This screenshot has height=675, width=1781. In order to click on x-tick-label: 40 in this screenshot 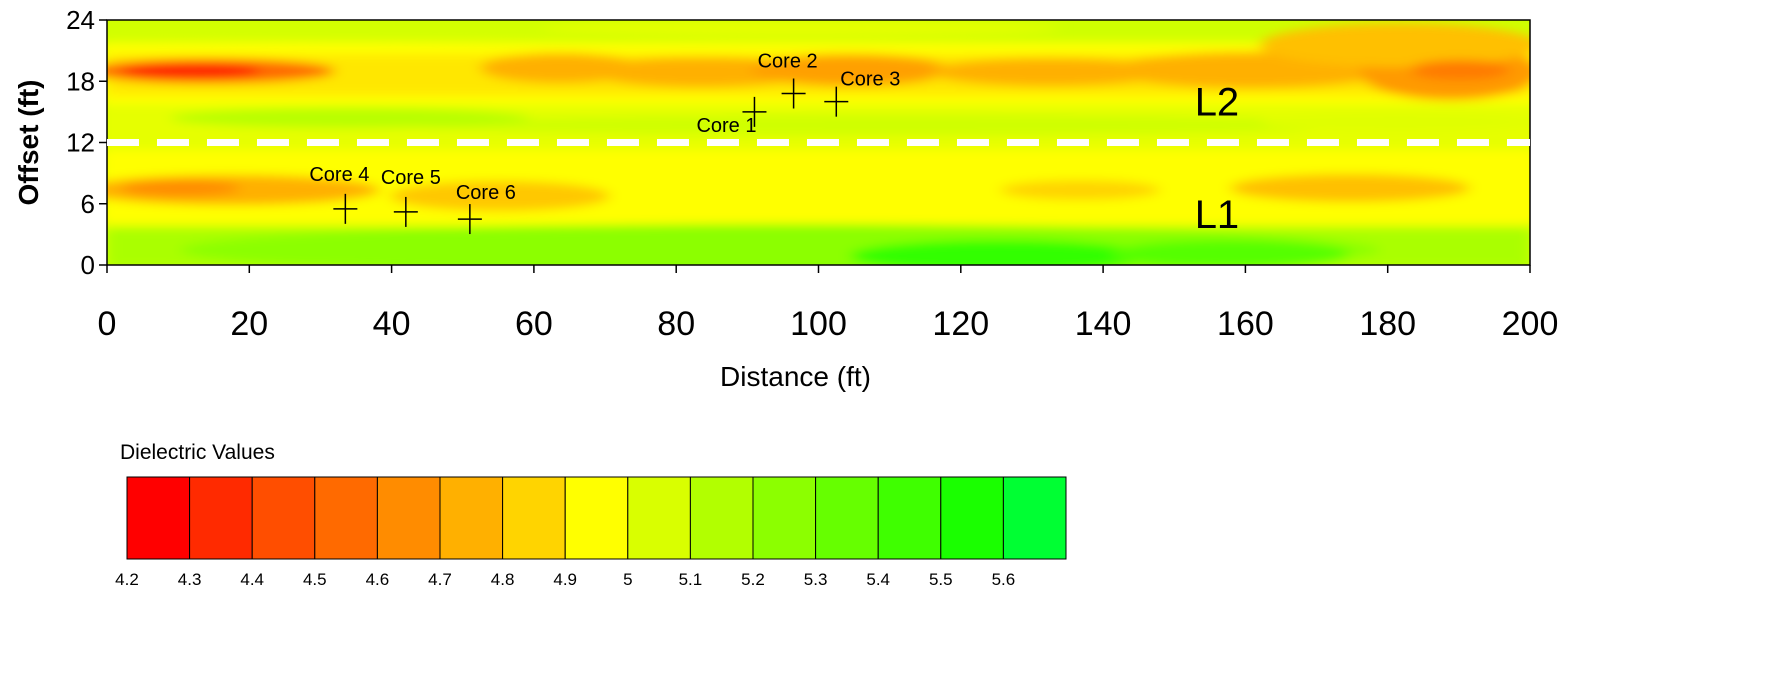, I will do `click(392, 324)`.